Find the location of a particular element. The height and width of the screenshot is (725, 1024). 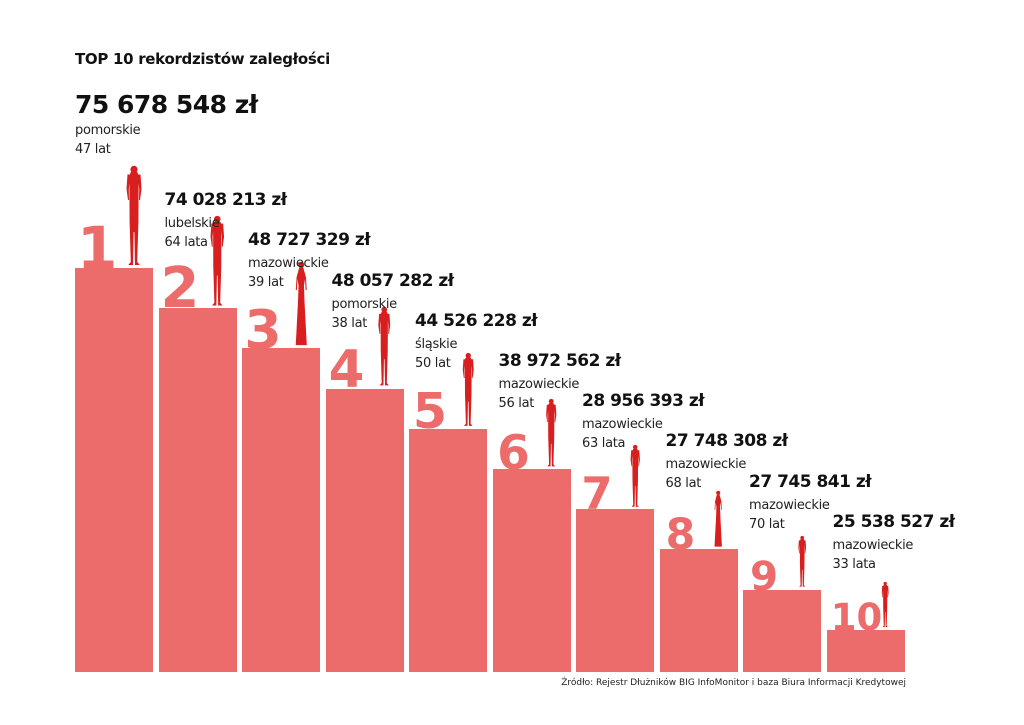

region-label-5: śląskie is located at coordinates (436, 344).